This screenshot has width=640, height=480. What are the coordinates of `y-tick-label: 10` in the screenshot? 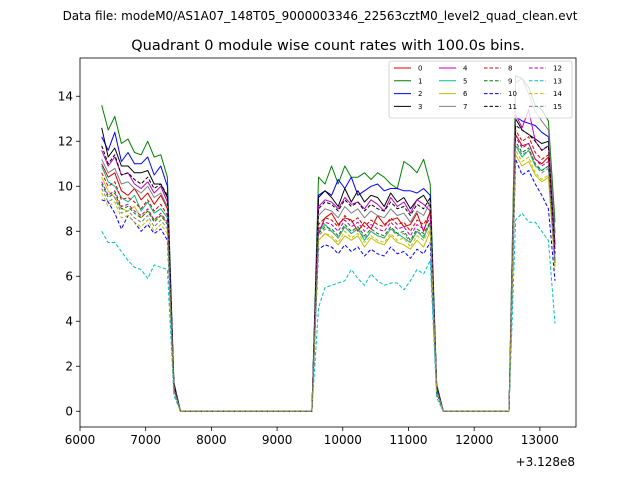 It's located at (65, 186).